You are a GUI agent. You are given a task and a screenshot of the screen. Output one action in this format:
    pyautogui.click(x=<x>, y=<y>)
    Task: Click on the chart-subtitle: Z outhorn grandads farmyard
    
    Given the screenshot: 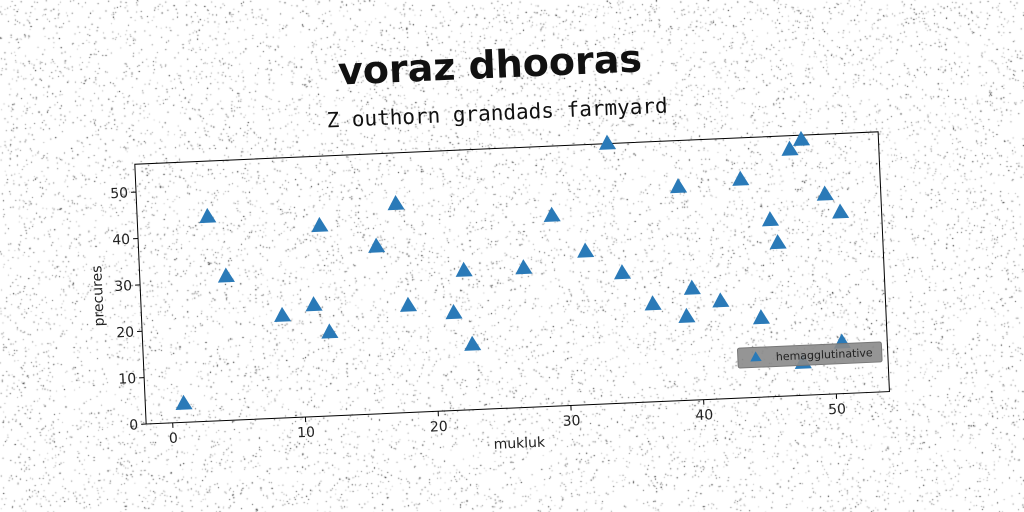 What is the action you would take?
    pyautogui.click(x=497, y=113)
    